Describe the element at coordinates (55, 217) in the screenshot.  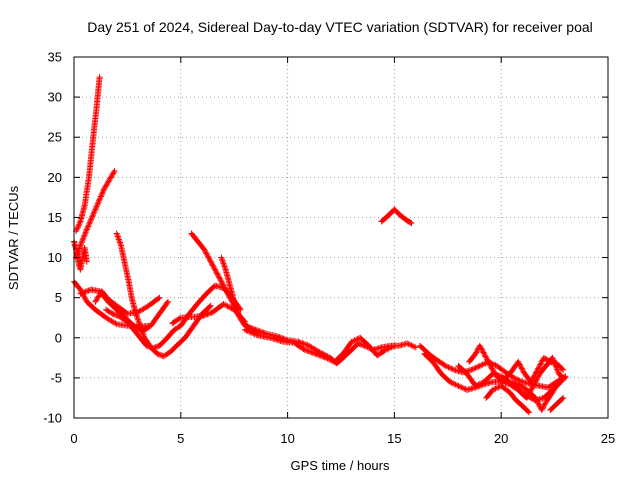
I see `y-tick-label: 15` at that location.